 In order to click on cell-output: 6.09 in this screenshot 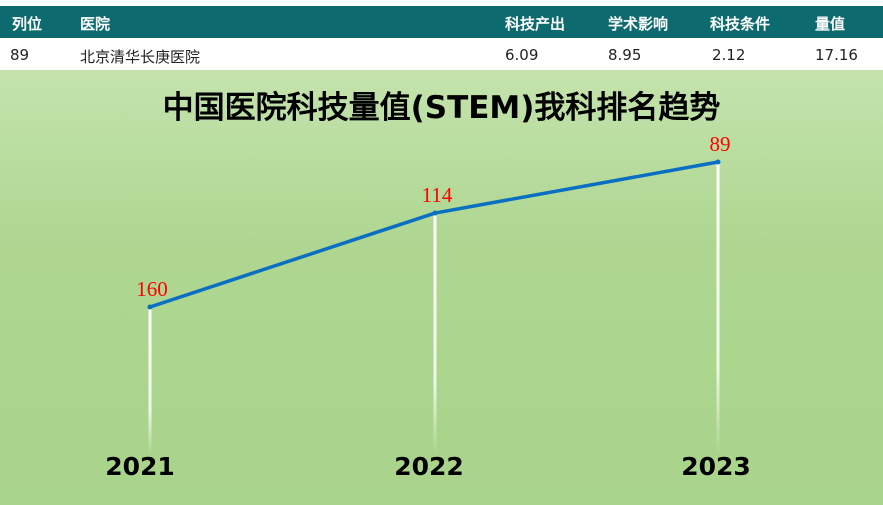, I will do `click(522, 55)`.